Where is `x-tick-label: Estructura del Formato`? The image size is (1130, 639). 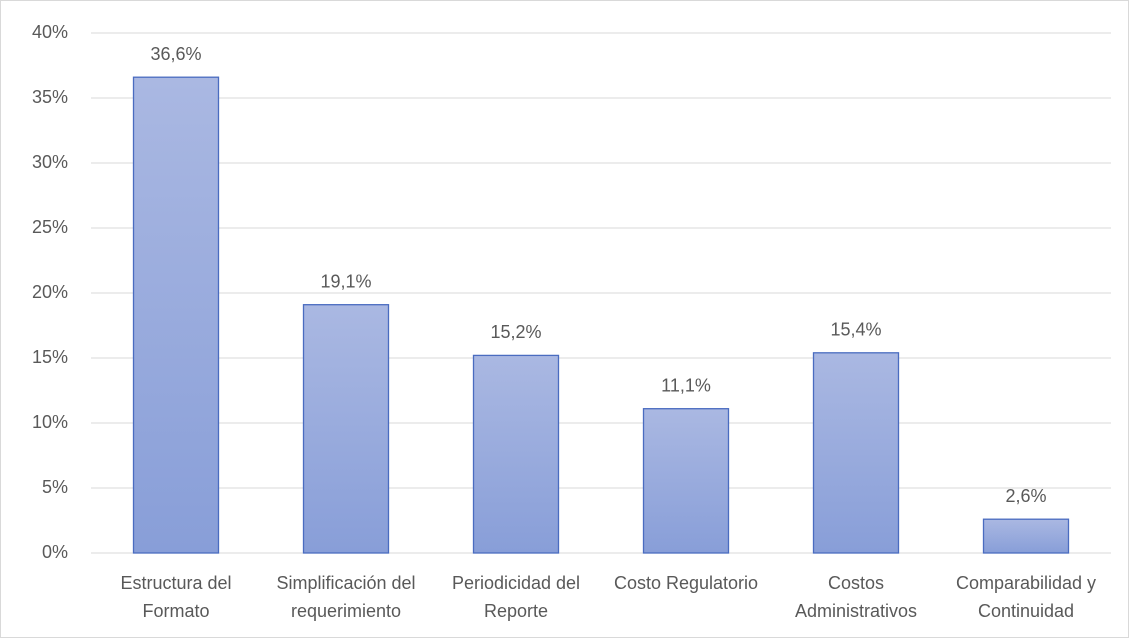
x-tick-label: Estructura del Formato is located at coordinates (176, 597).